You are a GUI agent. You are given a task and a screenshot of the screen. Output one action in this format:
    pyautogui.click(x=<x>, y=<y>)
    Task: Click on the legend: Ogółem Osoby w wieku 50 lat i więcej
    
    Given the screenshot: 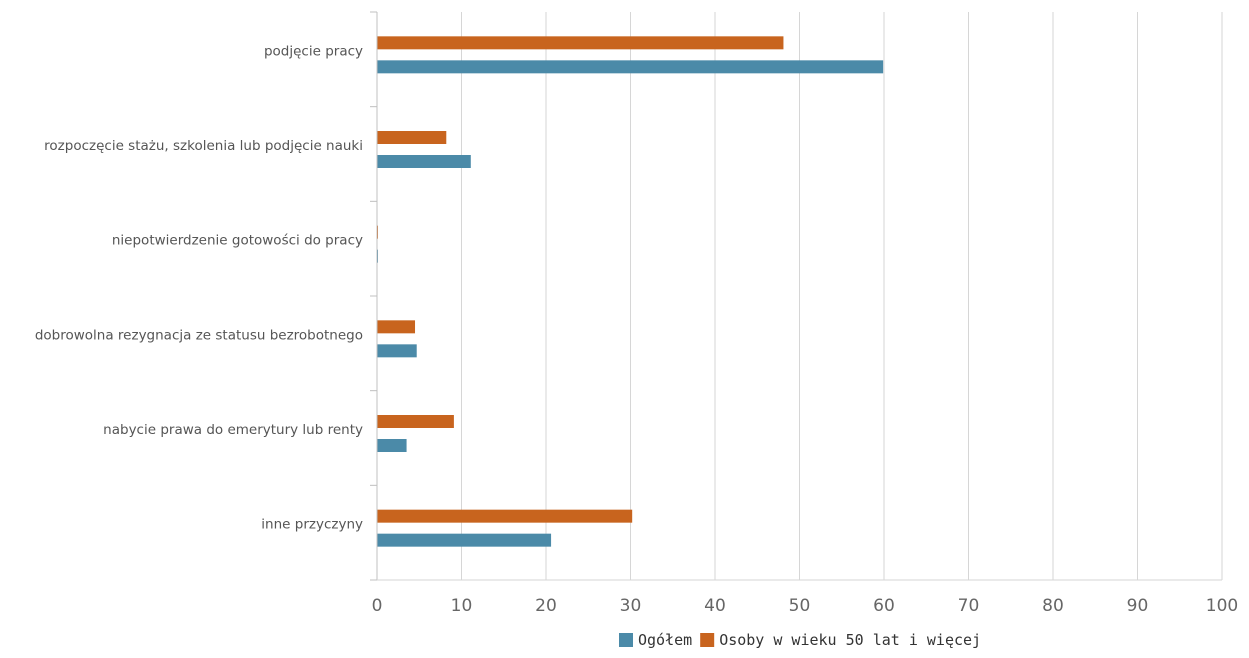 What is the action you would take?
    pyautogui.click(x=800, y=640)
    